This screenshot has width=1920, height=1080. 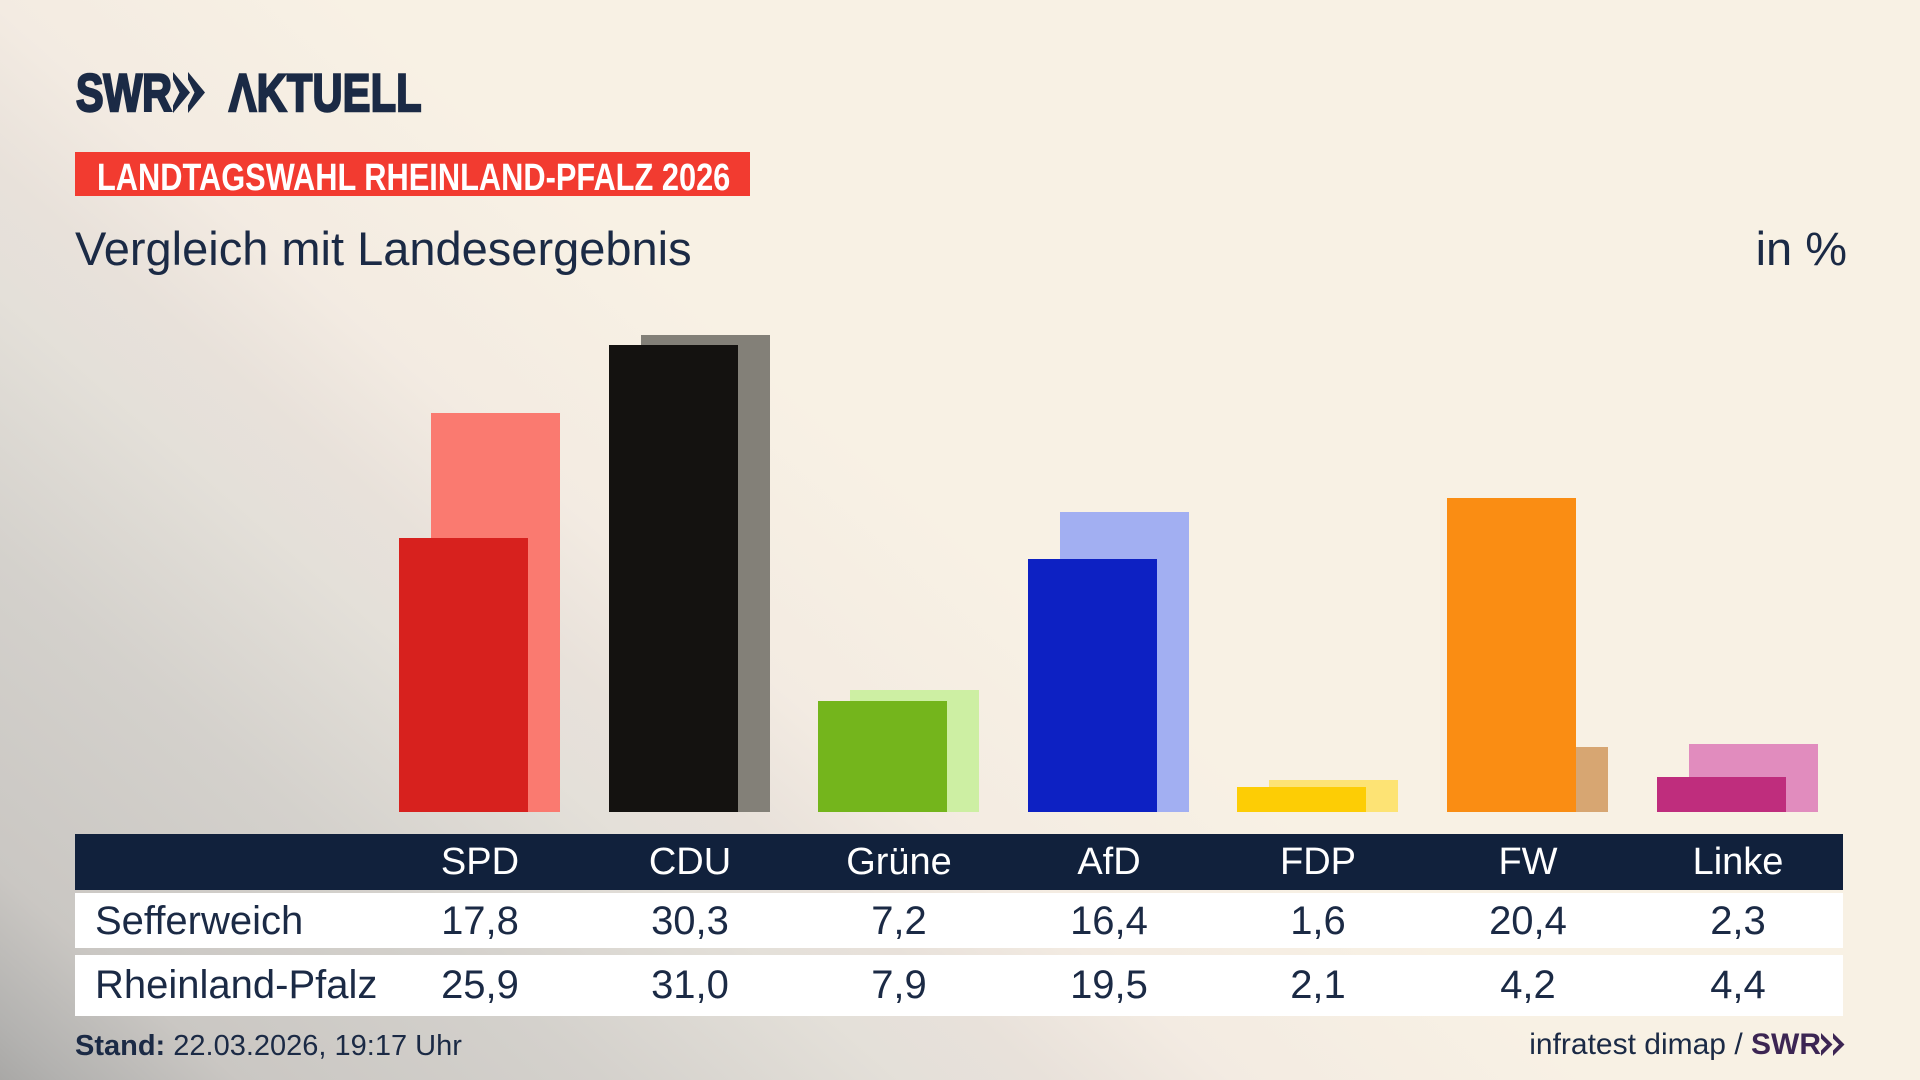 I want to click on svg-text: ΛKTUELL, so click(x=325, y=93).